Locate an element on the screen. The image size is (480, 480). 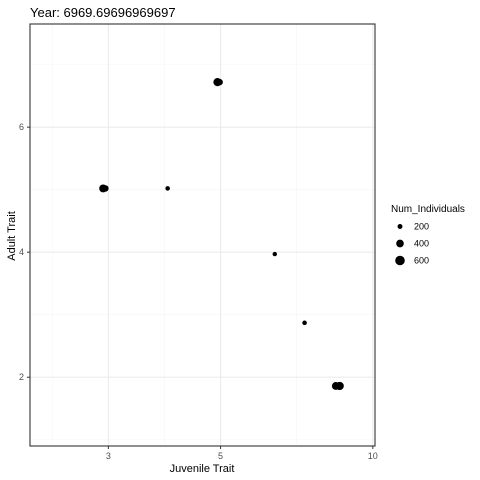
size-legend: Num_Individuals 200 400 600 is located at coordinates (428, 235).